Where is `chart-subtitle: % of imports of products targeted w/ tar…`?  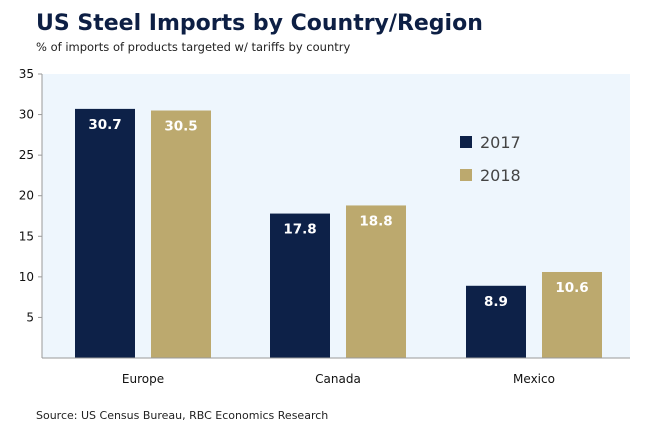 chart-subtitle: % of imports of products targeted w/ tar… is located at coordinates (193, 47).